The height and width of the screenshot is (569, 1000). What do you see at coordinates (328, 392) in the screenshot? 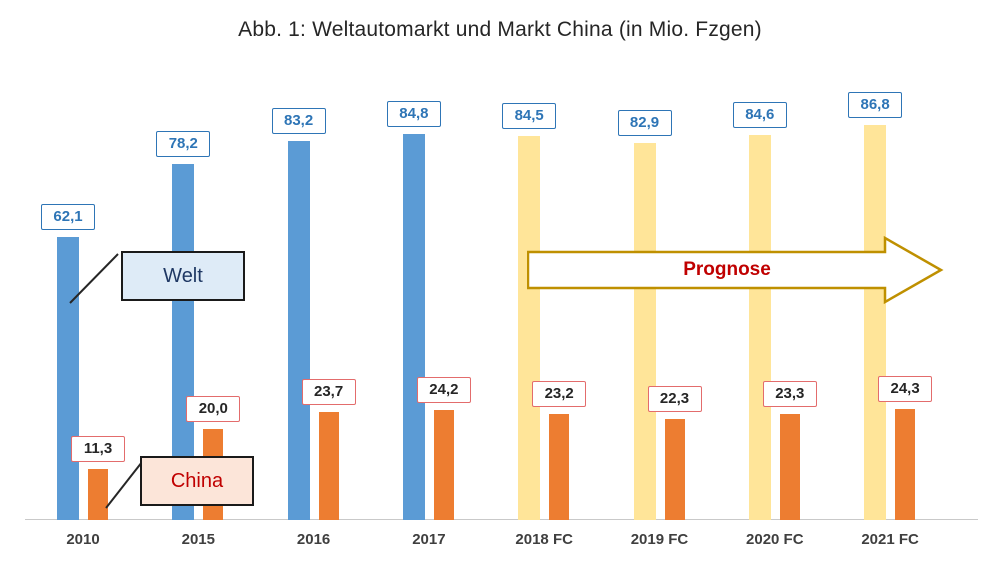
I see `china-value-label: 23,7` at bounding box center [328, 392].